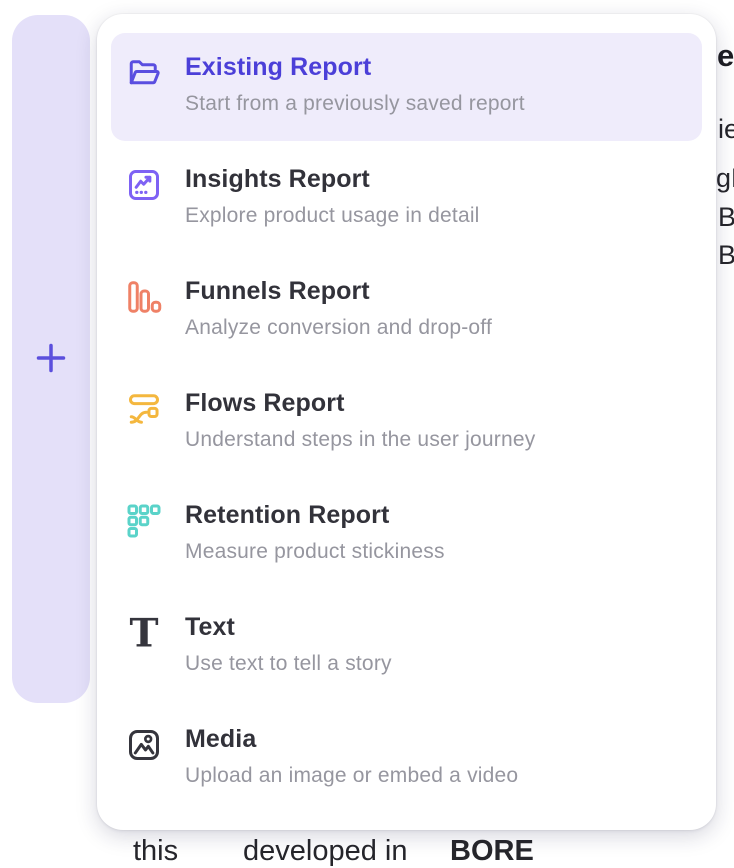 The height and width of the screenshot is (868, 734). What do you see at coordinates (144, 73) in the screenshot?
I see `folder-open-icon` at bounding box center [144, 73].